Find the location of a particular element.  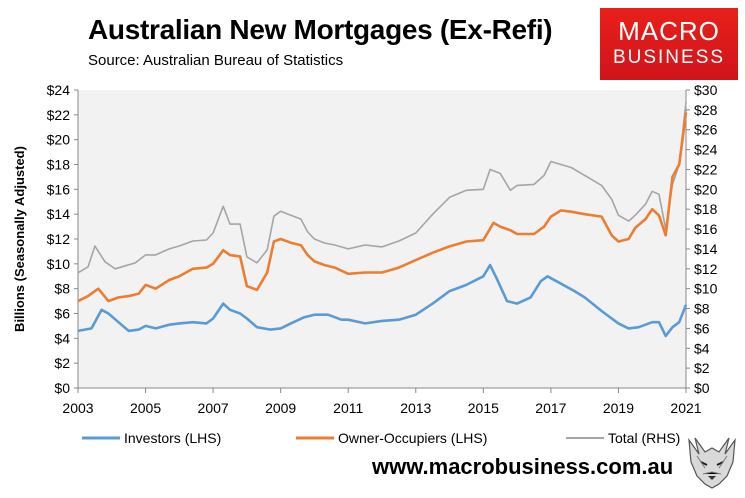

y-right-tick-label: $30 is located at coordinates (706, 90).